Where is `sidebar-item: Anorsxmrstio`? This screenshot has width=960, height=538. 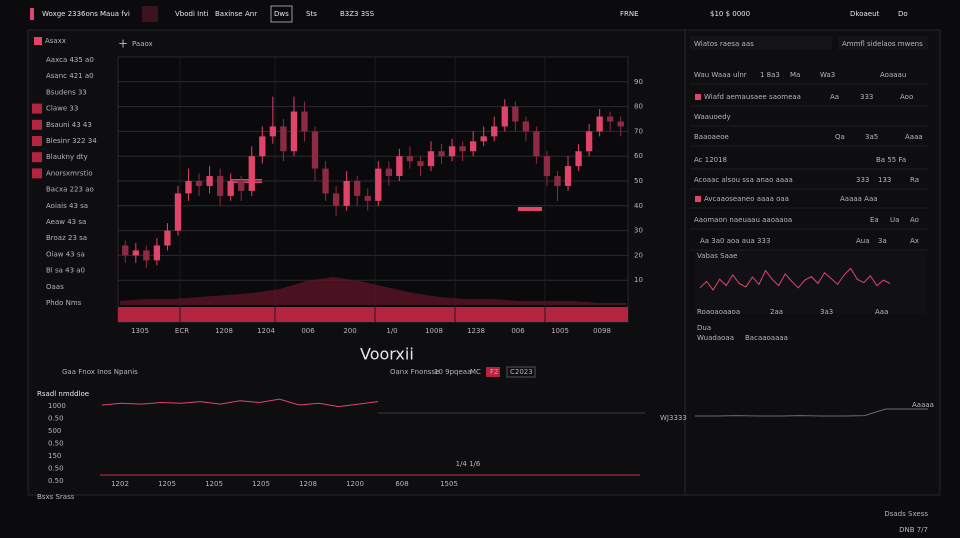 sidebar-item: Anorsxmrstio is located at coordinates (69, 173).